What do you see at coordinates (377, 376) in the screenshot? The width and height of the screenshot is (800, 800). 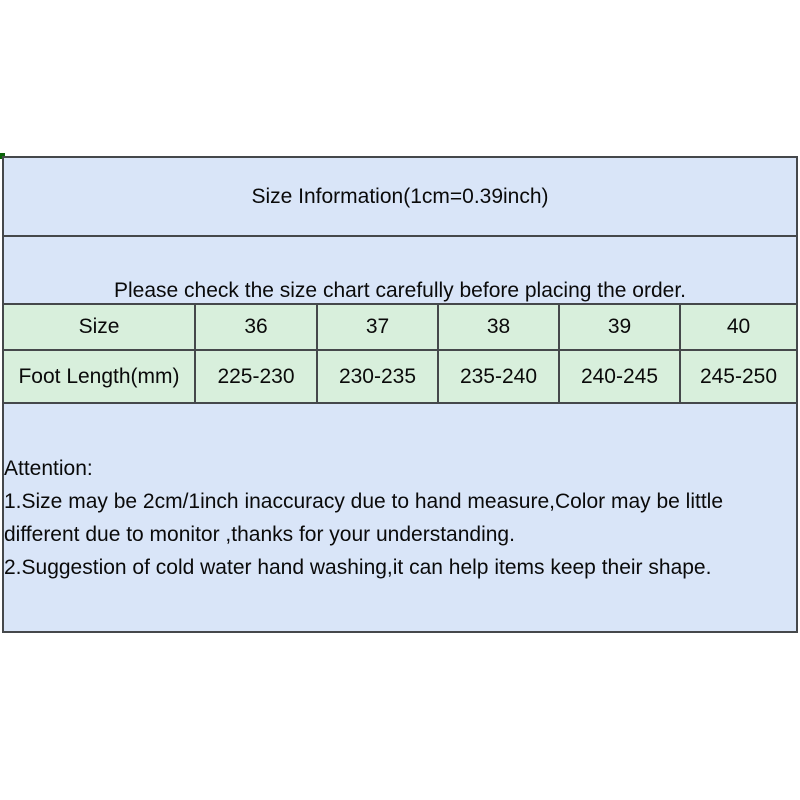 I see `foot-length-value-37: 230-235` at bounding box center [377, 376].